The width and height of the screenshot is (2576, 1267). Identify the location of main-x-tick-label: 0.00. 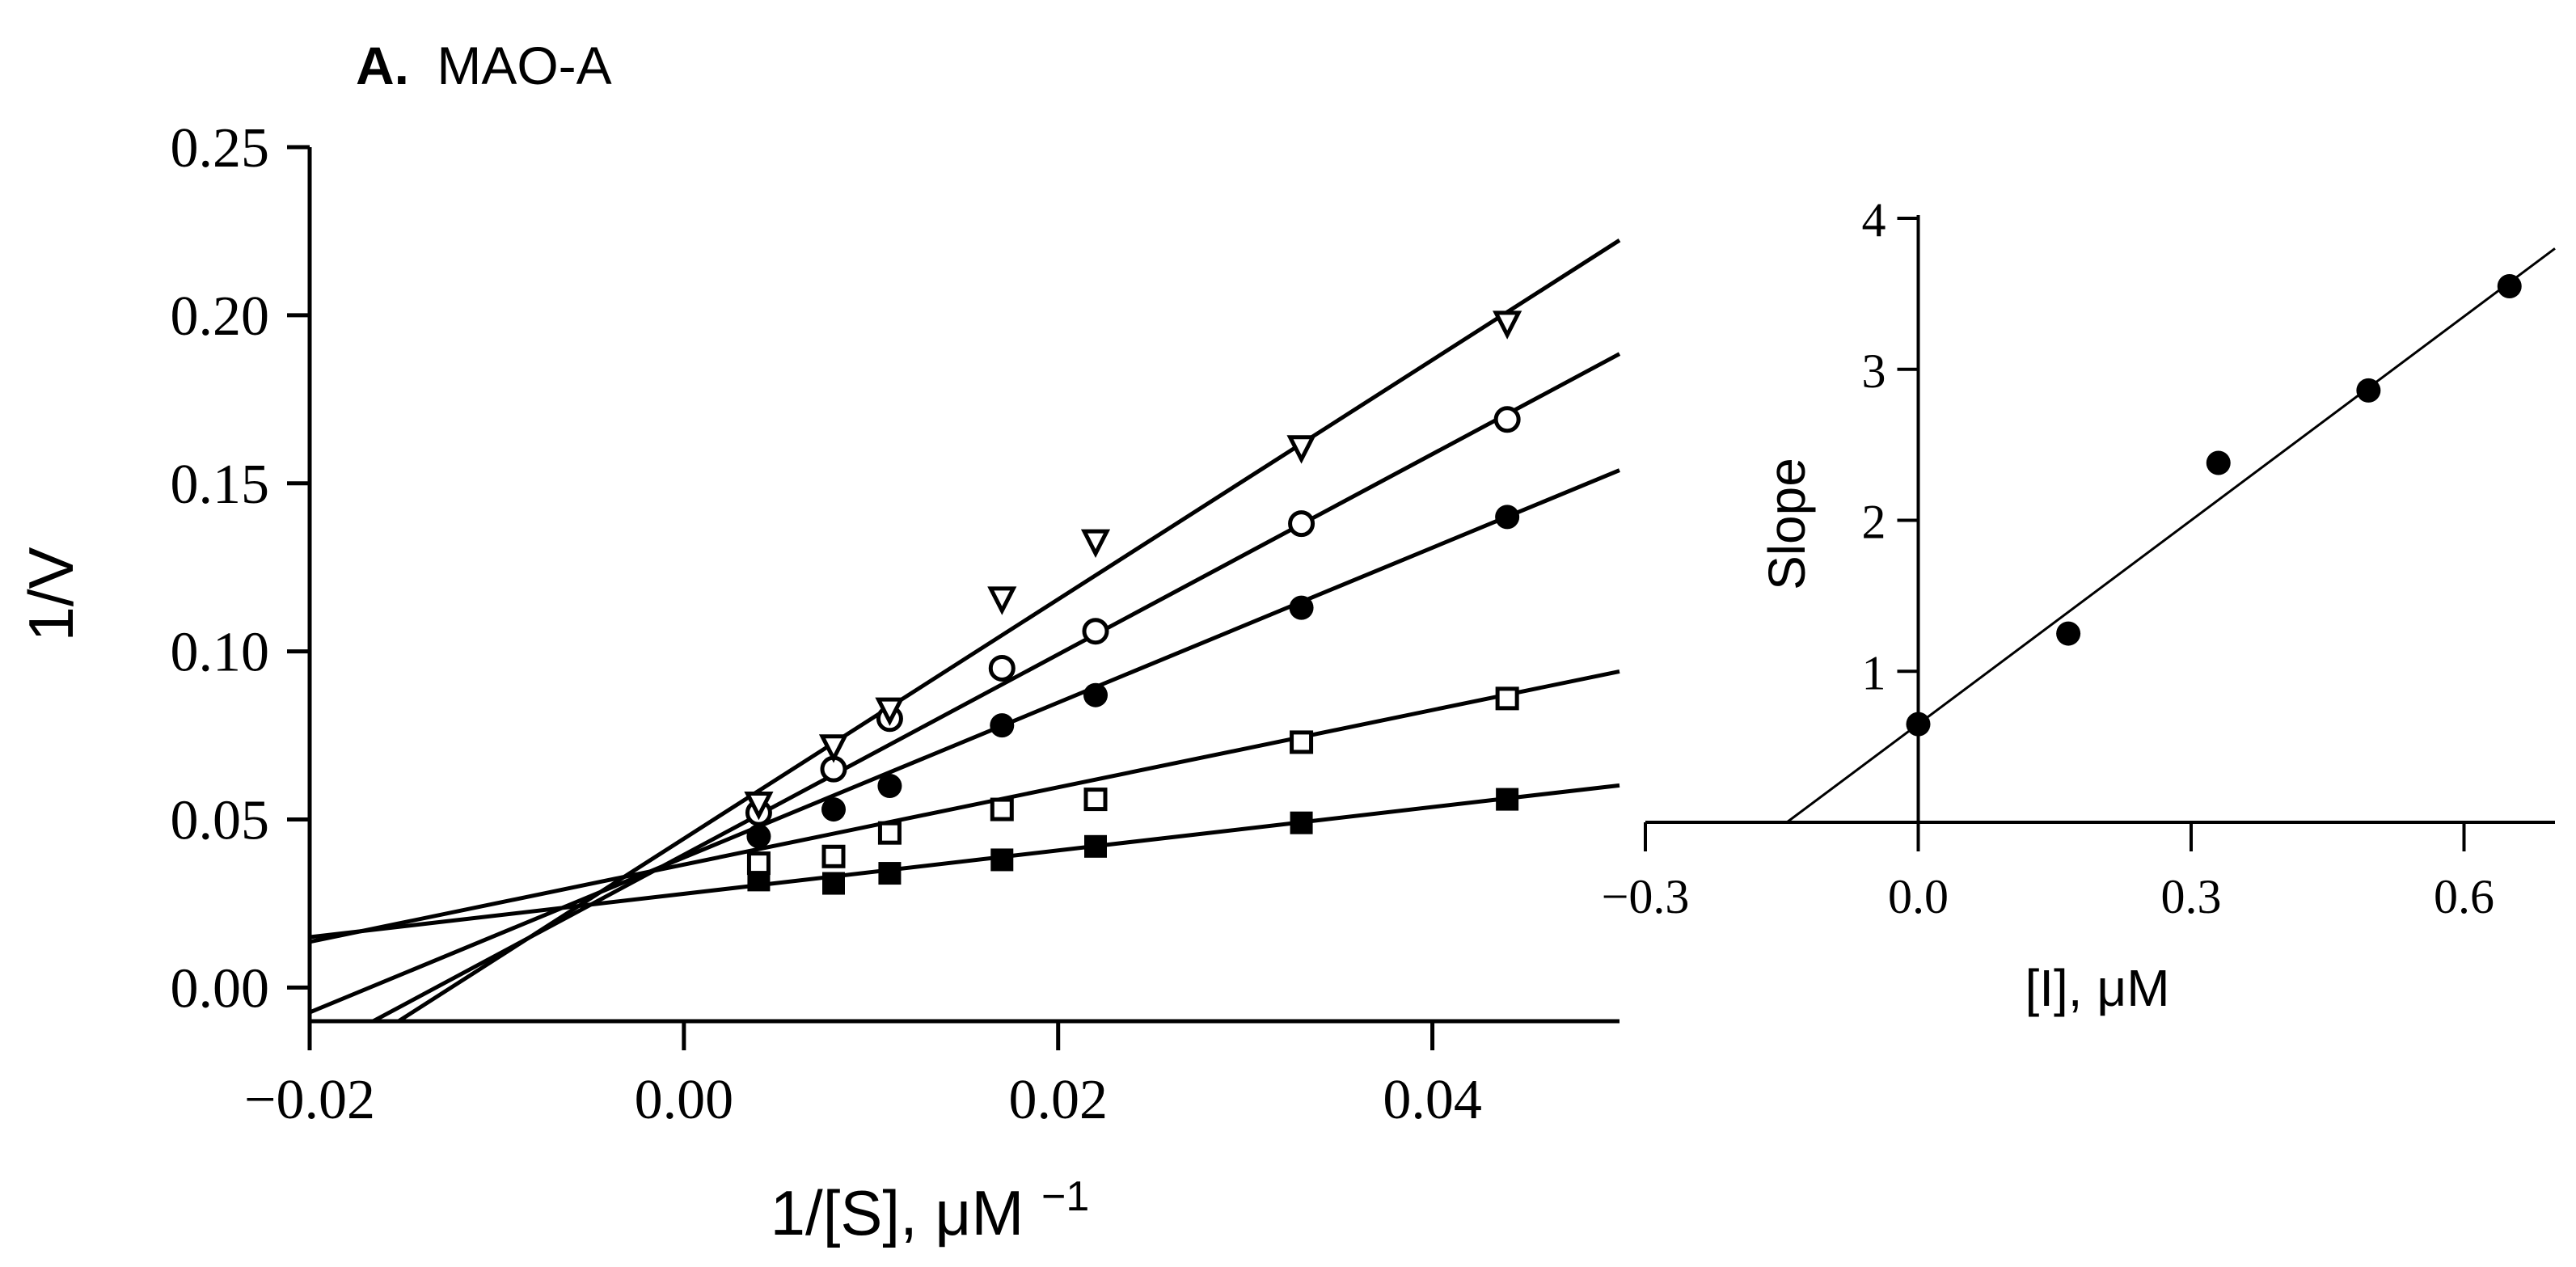
(684, 1100).